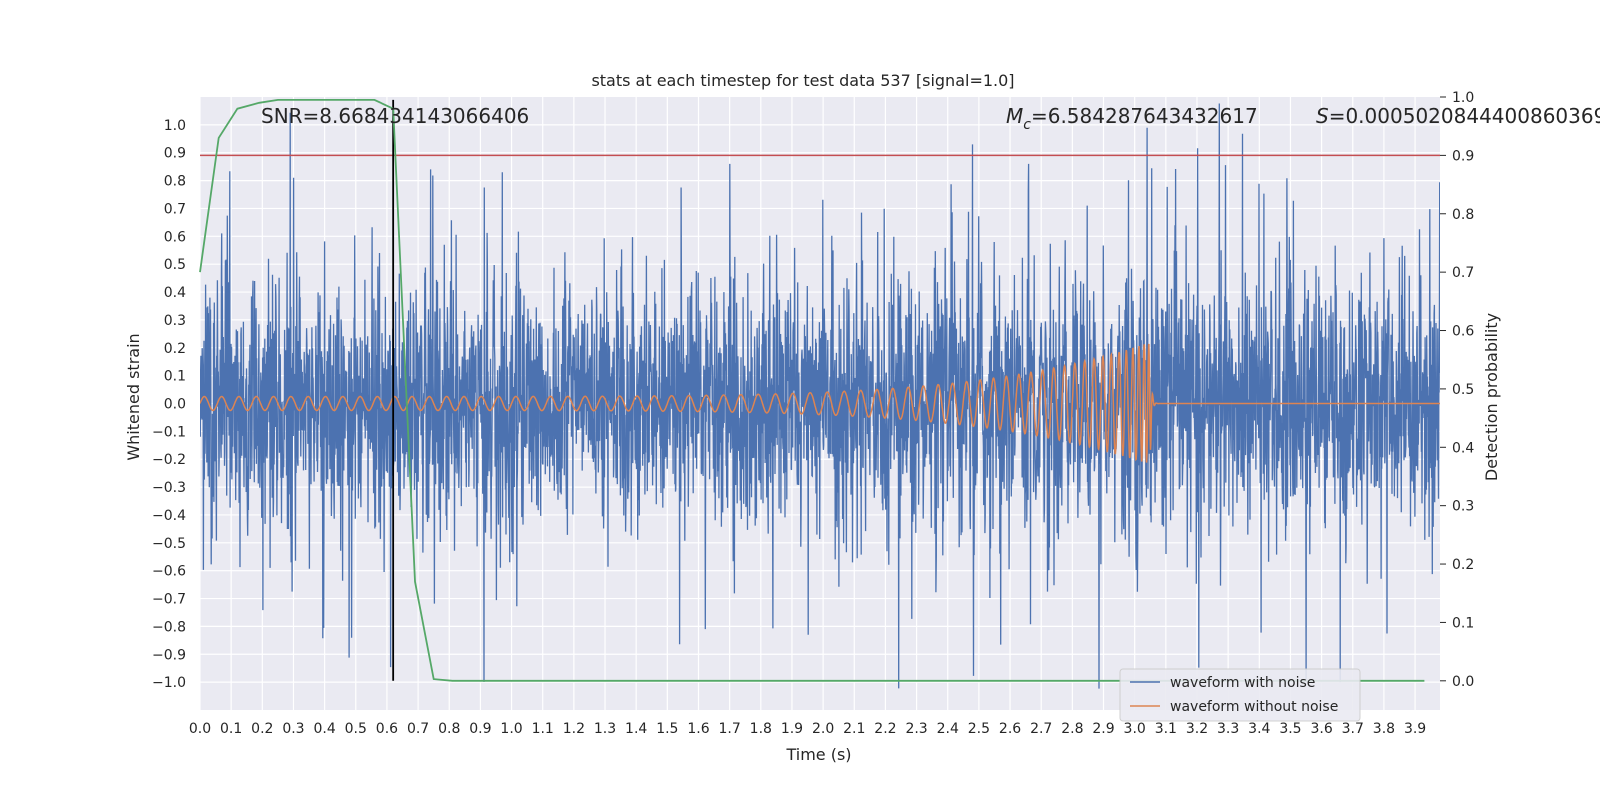 The image size is (1600, 800). Describe the element at coordinates (1463, 215) in the screenshot. I see `y-right-tick-label: 0.8` at that location.